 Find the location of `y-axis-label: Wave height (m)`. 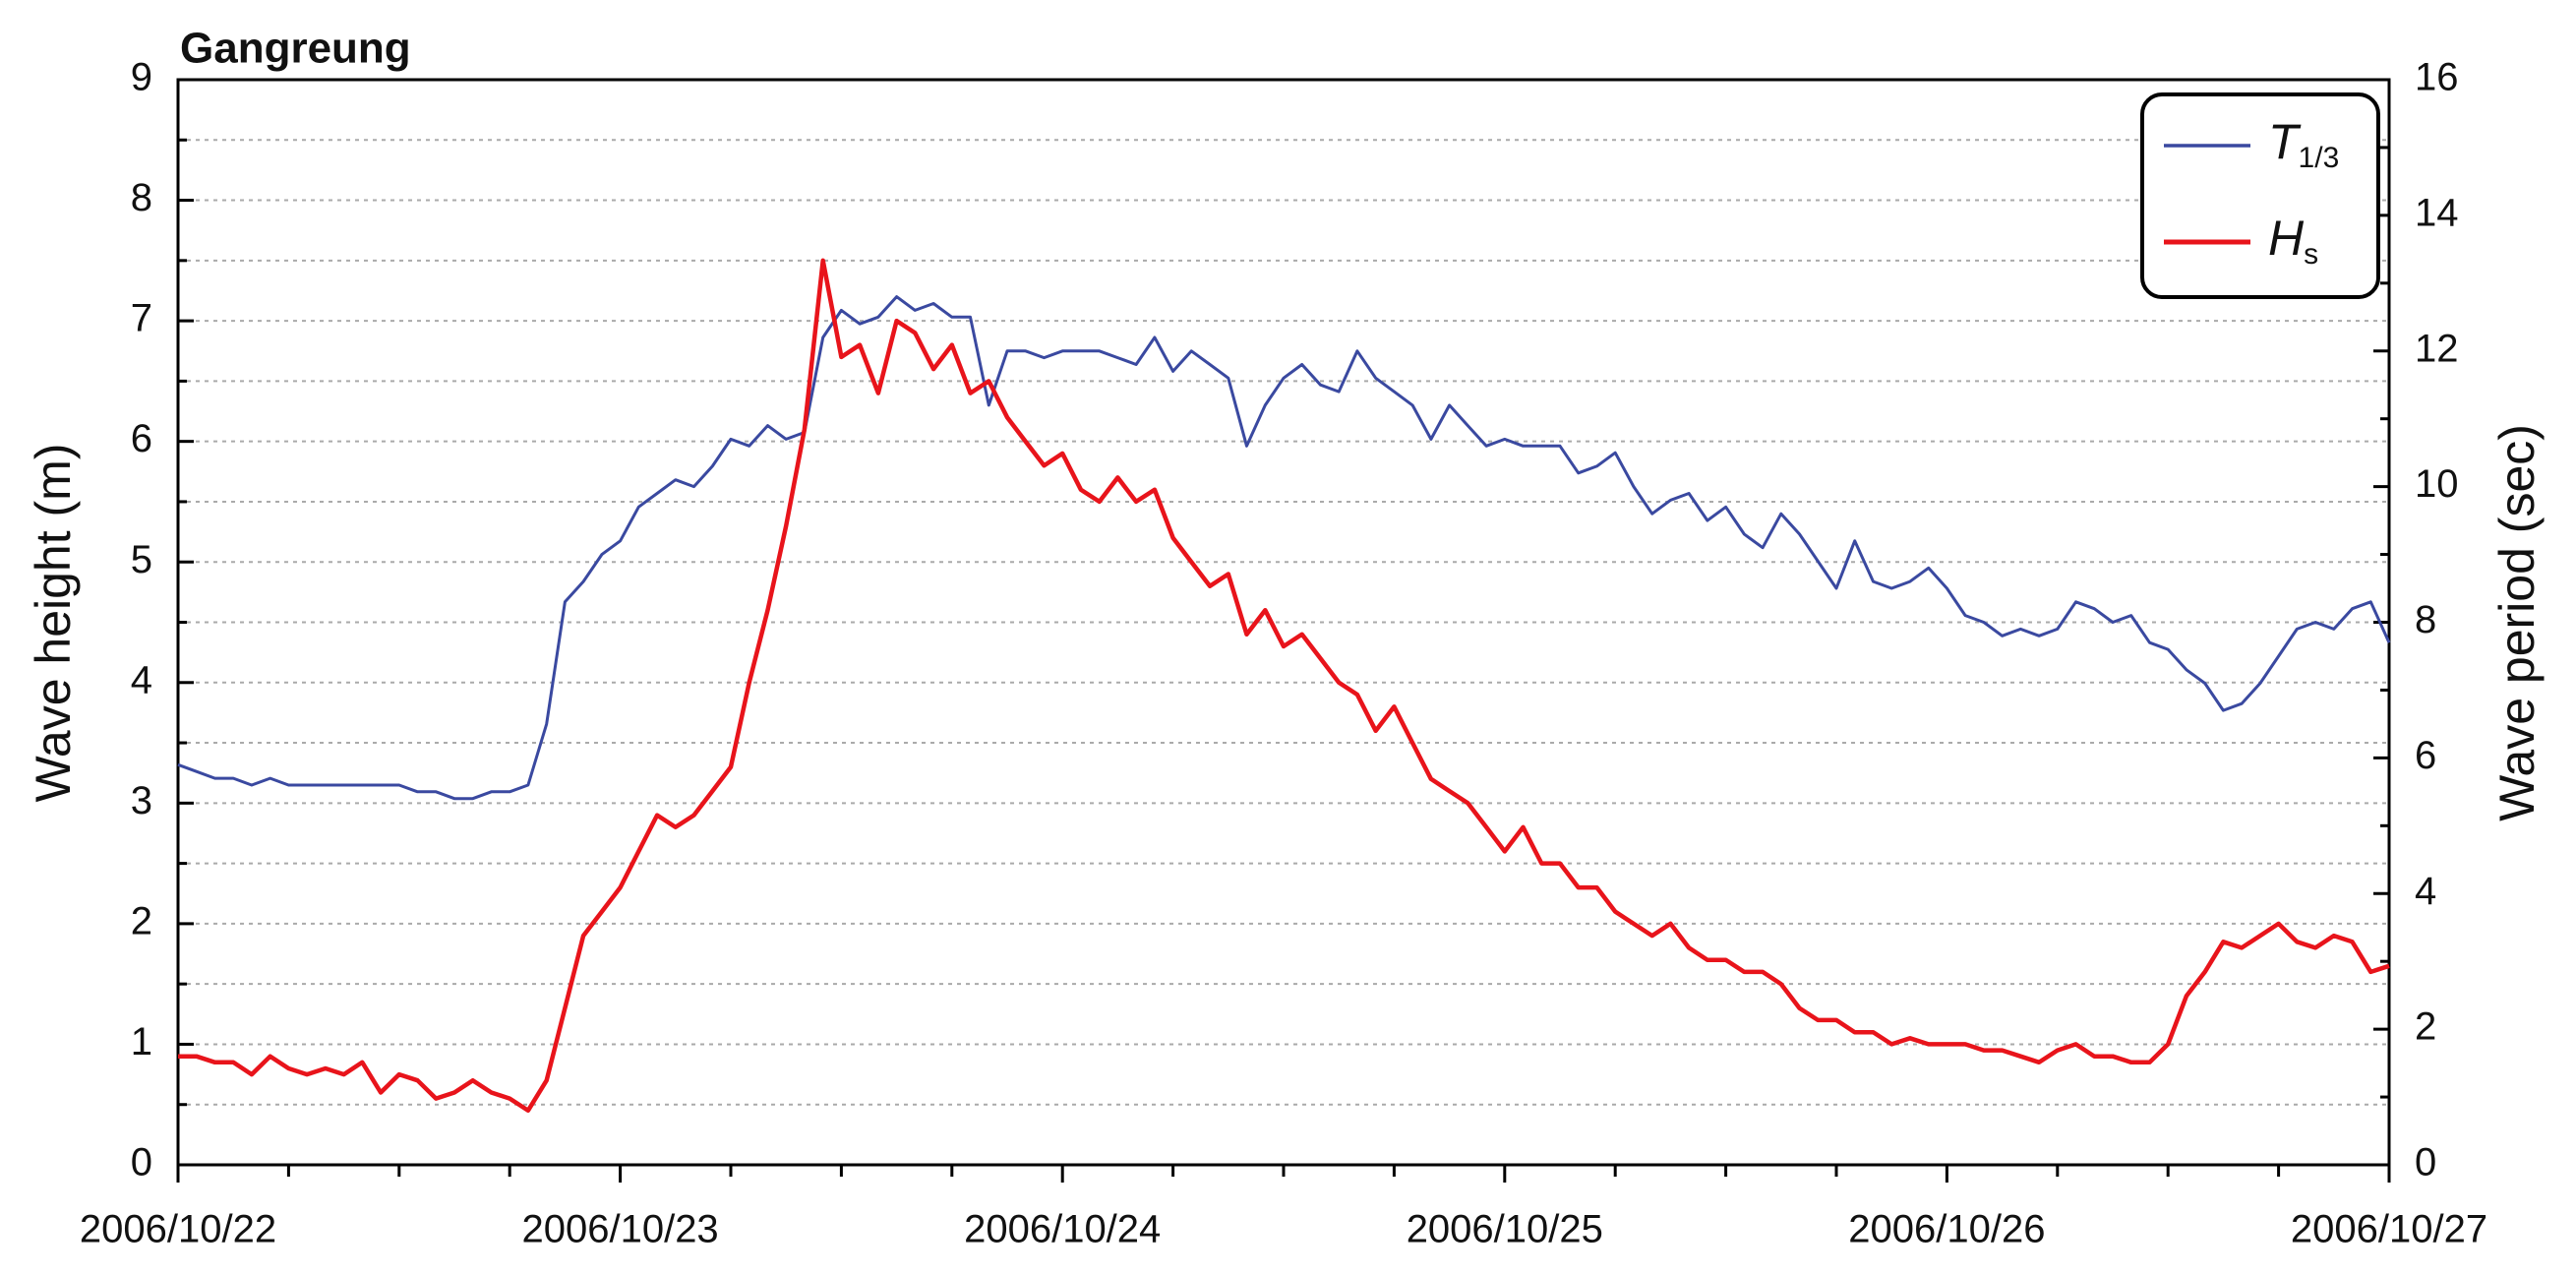

y-axis-label: Wave height (m) is located at coordinates (53, 623).